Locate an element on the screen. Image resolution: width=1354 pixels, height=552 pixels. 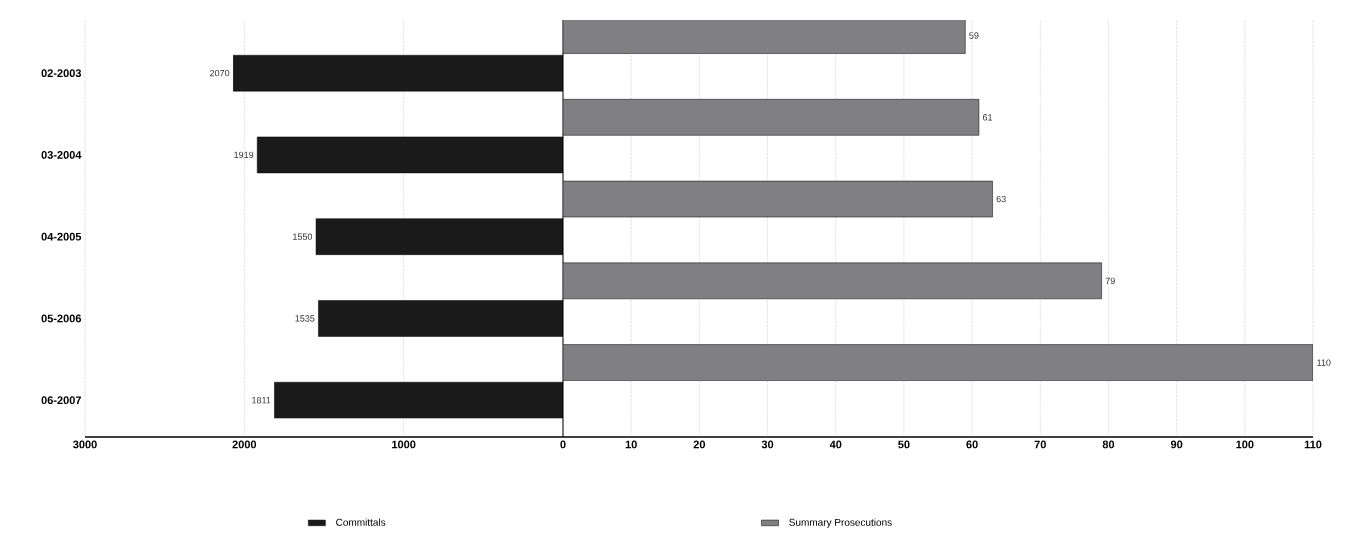
data-label: 1919 is located at coordinates (244, 155).